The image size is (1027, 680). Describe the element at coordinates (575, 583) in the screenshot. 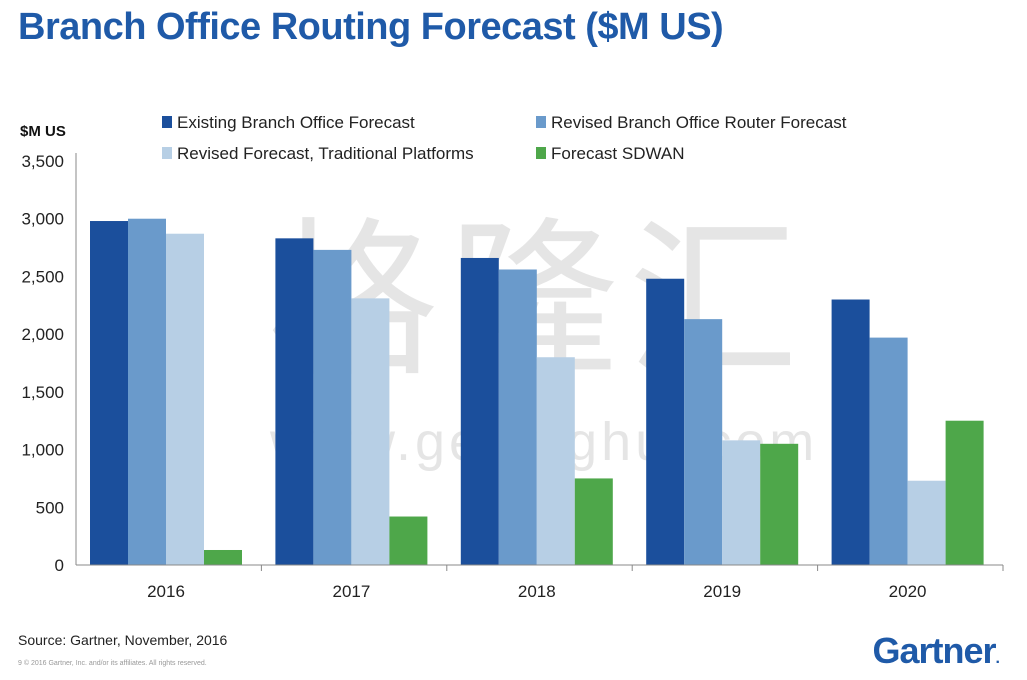

I see `x-axis-ticks: 2016 2017 2018 2019 2020` at that location.